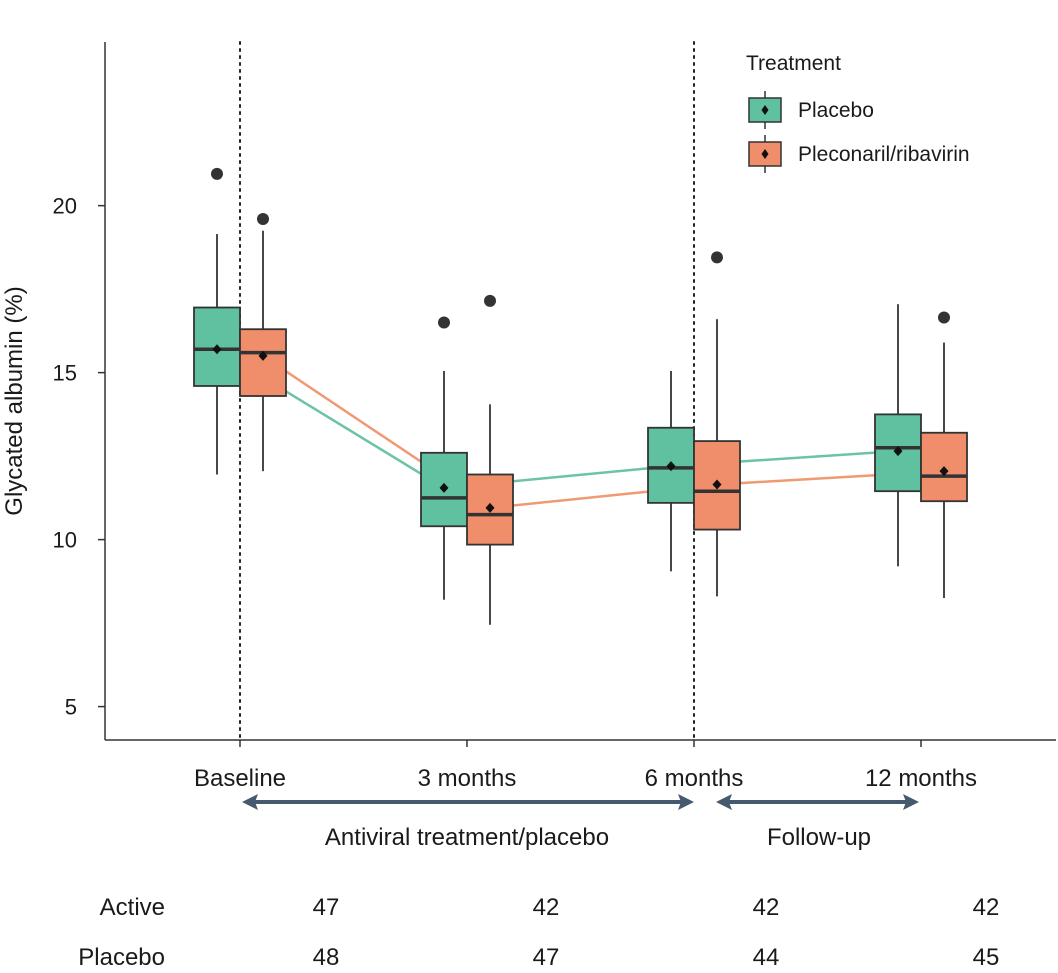 The height and width of the screenshot is (973, 1058). What do you see at coordinates (65, 206) in the screenshot?
I see `y-tick-label: 20` at bounding box center [65, 206].